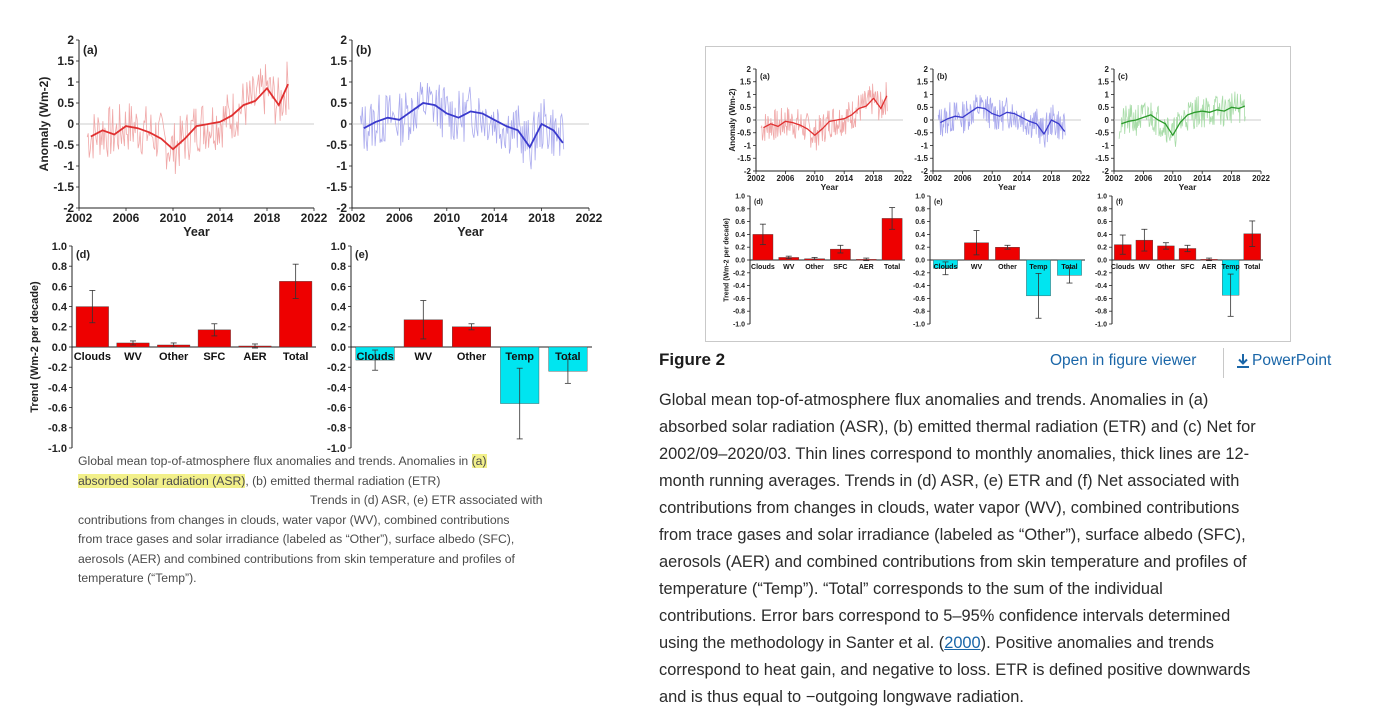  Describe the element at coordinates (1283, 361) in the screenshot. I see `powerpoint-link: PowerPoint` at that location.